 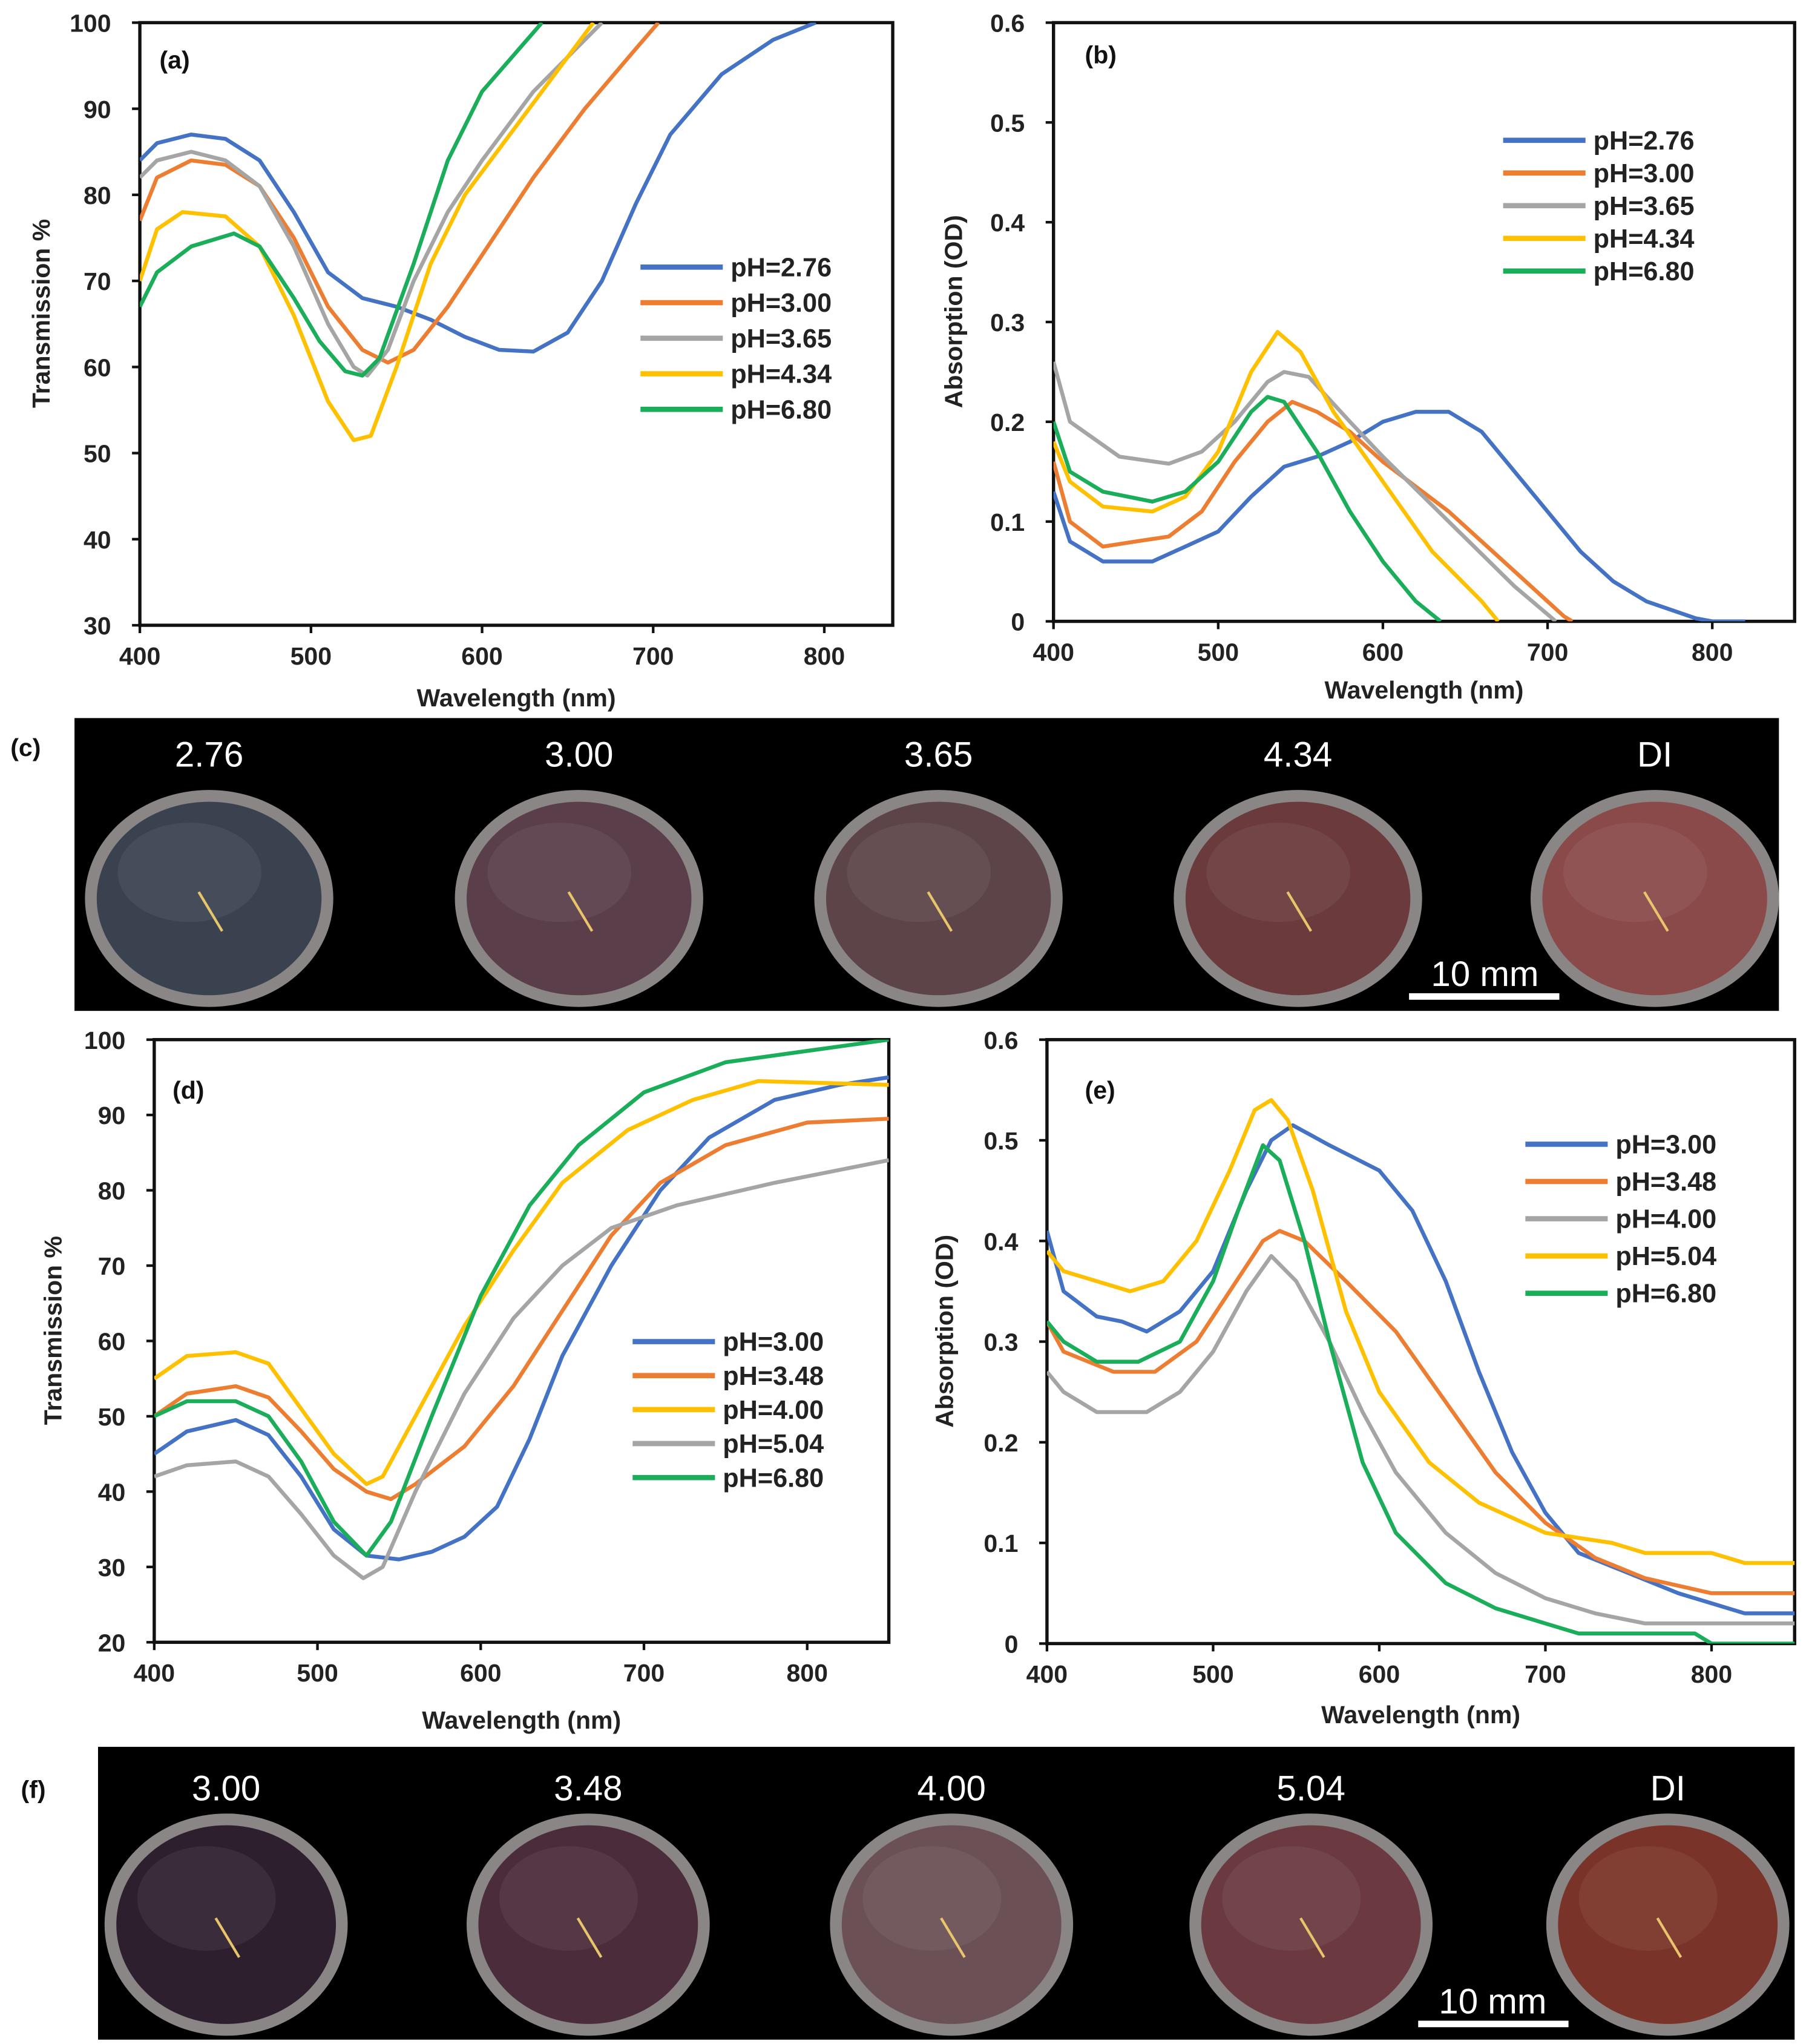 What do you see at coordinates (33, 1789) in the screenshot?
I see `panel-label: (f)` at bounding box center [33, 1789].